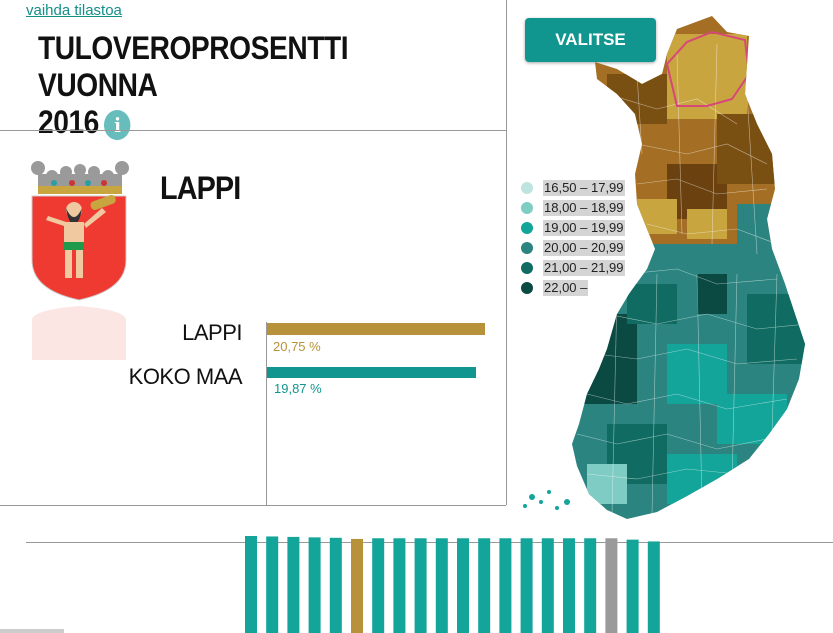 Image resolution: width=833 pixels, height=633 pixels. I want to click on country-bar, so click(371, 372).